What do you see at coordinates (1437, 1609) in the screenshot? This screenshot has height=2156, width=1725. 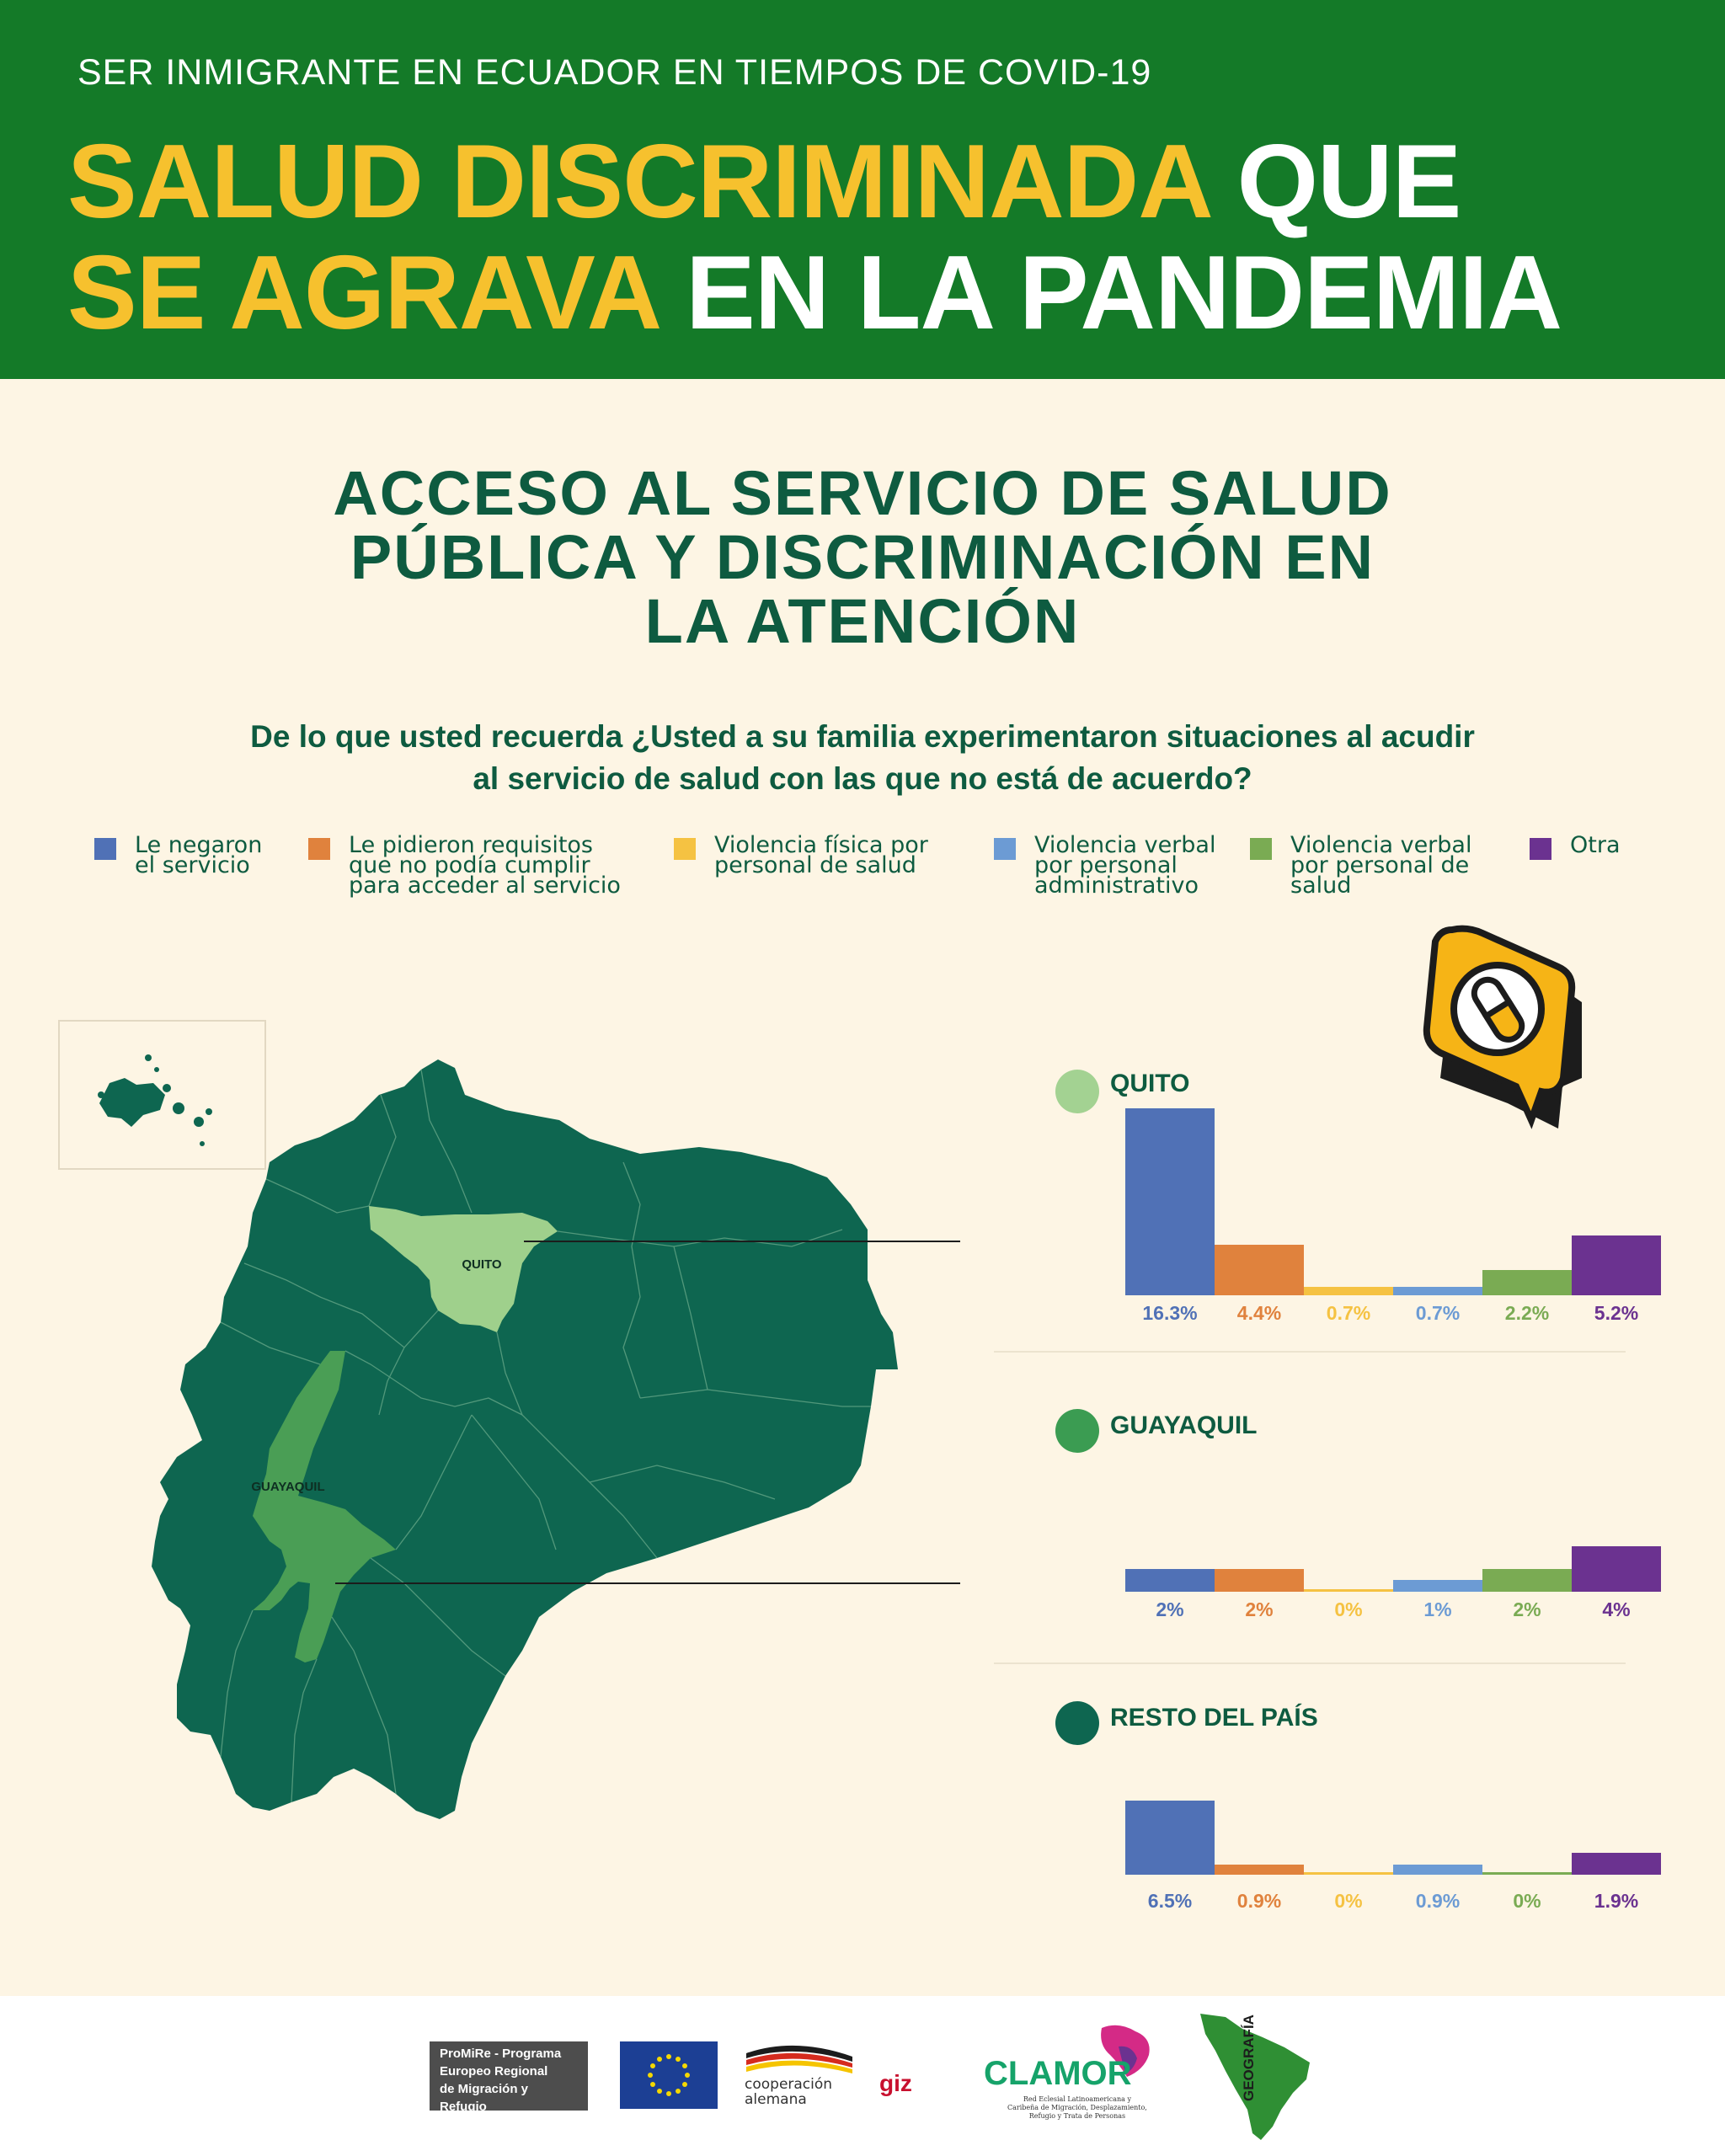 I see `bar-value-label-1-3: 1%` at bounding box center [1437, 1609].